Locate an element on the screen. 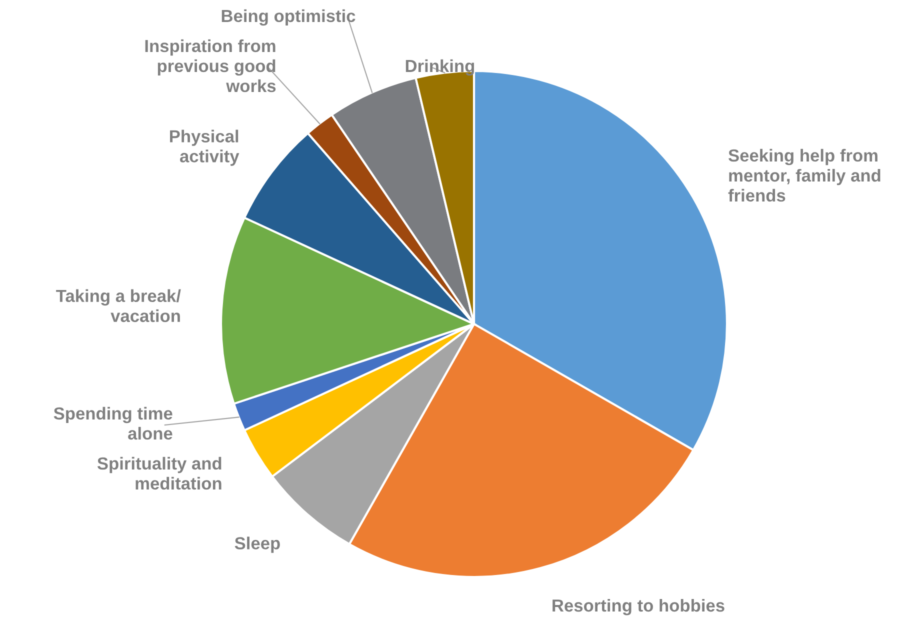 The image size is (924, 633). slice-label: Seeking help from mentor, family and friends is located at coordinates (804, 175).